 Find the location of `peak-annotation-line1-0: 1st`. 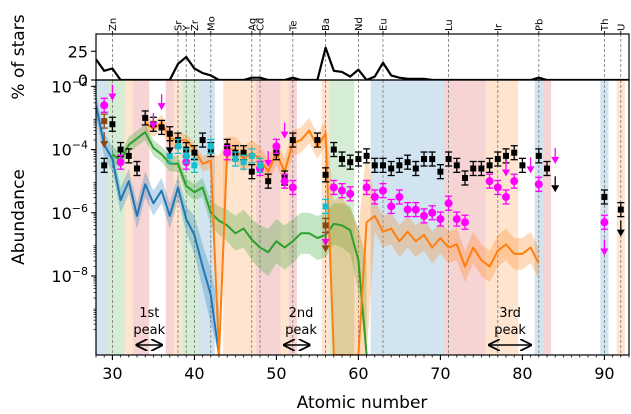

peak-annotation-line1-0: 1st is located at coordinates (149, 313).